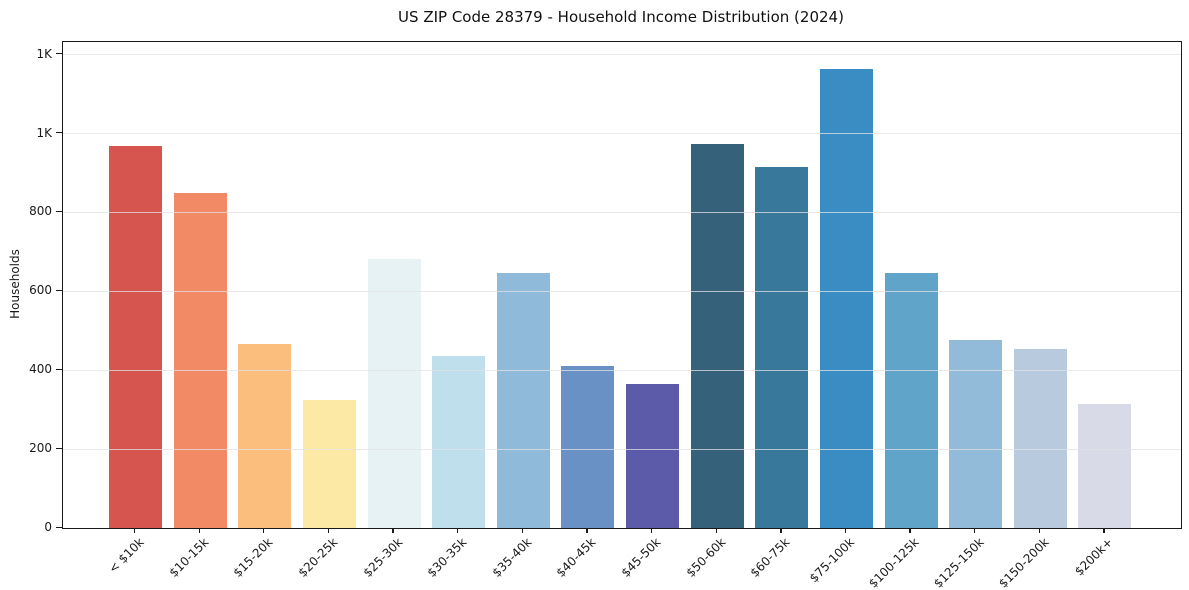 Image resolution: width=1189 pixels, height=590 pixels. Describe the element at coordinates (126, 555) in the screenshot. I see `x-tick-label: < $10k` at that location.